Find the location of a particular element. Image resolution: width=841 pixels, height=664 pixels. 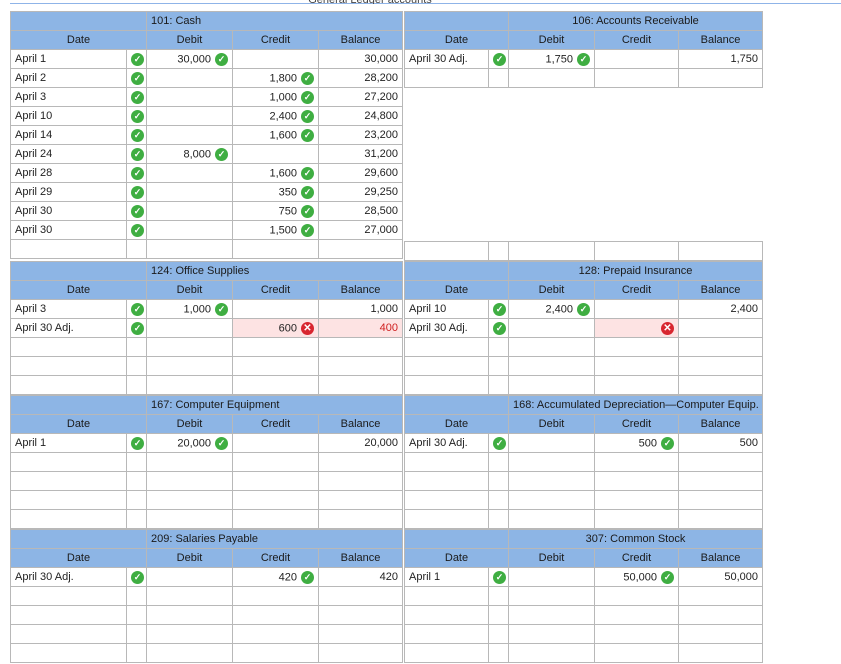

balance-cell: 400 is located at coordinates (360, 328).